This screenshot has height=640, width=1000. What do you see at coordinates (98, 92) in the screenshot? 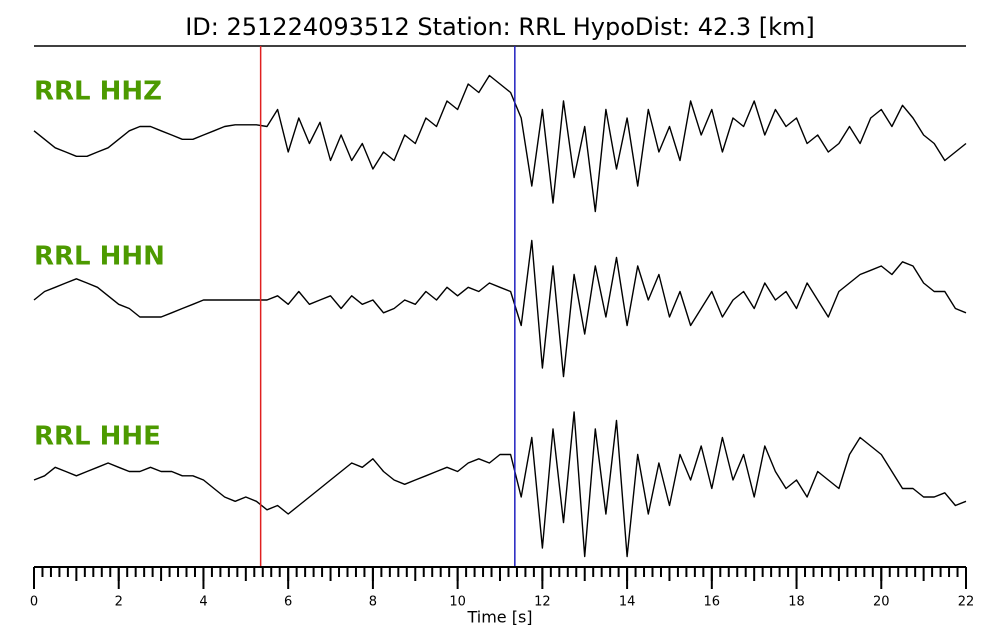
I see `trace-label: RRL HHZ` at bounding box center [98, 92].